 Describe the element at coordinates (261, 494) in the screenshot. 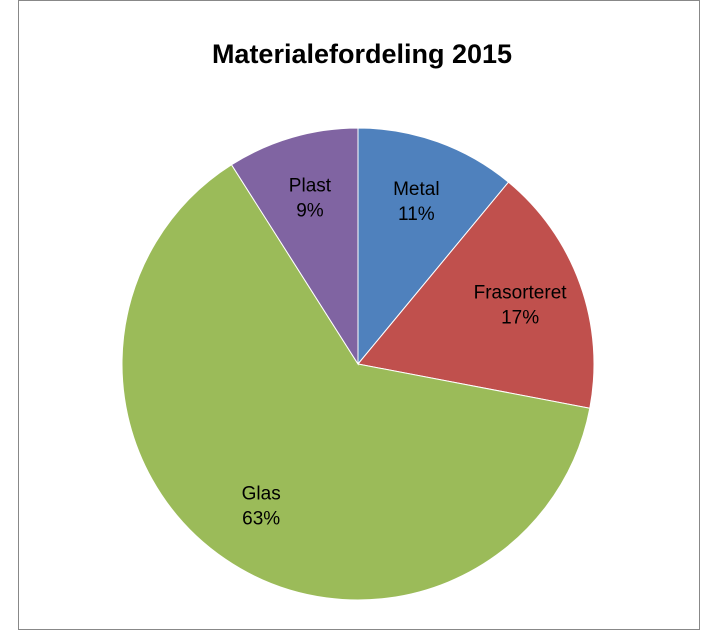

I see `slice-label: Glas` at that location.